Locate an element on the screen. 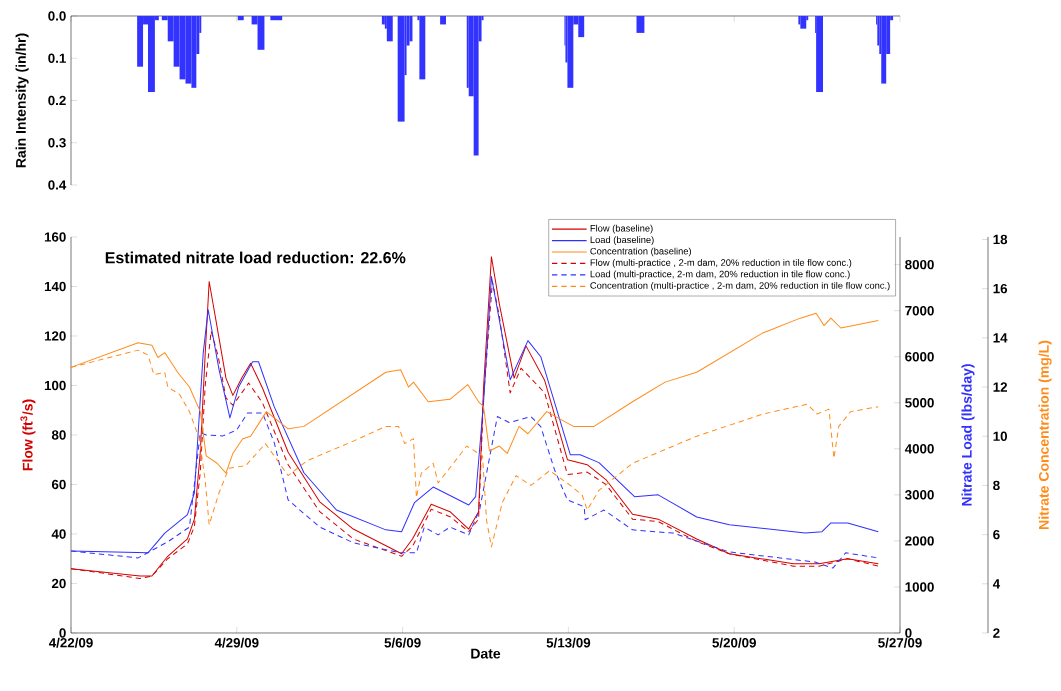  y-tick-label: 40 is located at coordinates (58, 534).